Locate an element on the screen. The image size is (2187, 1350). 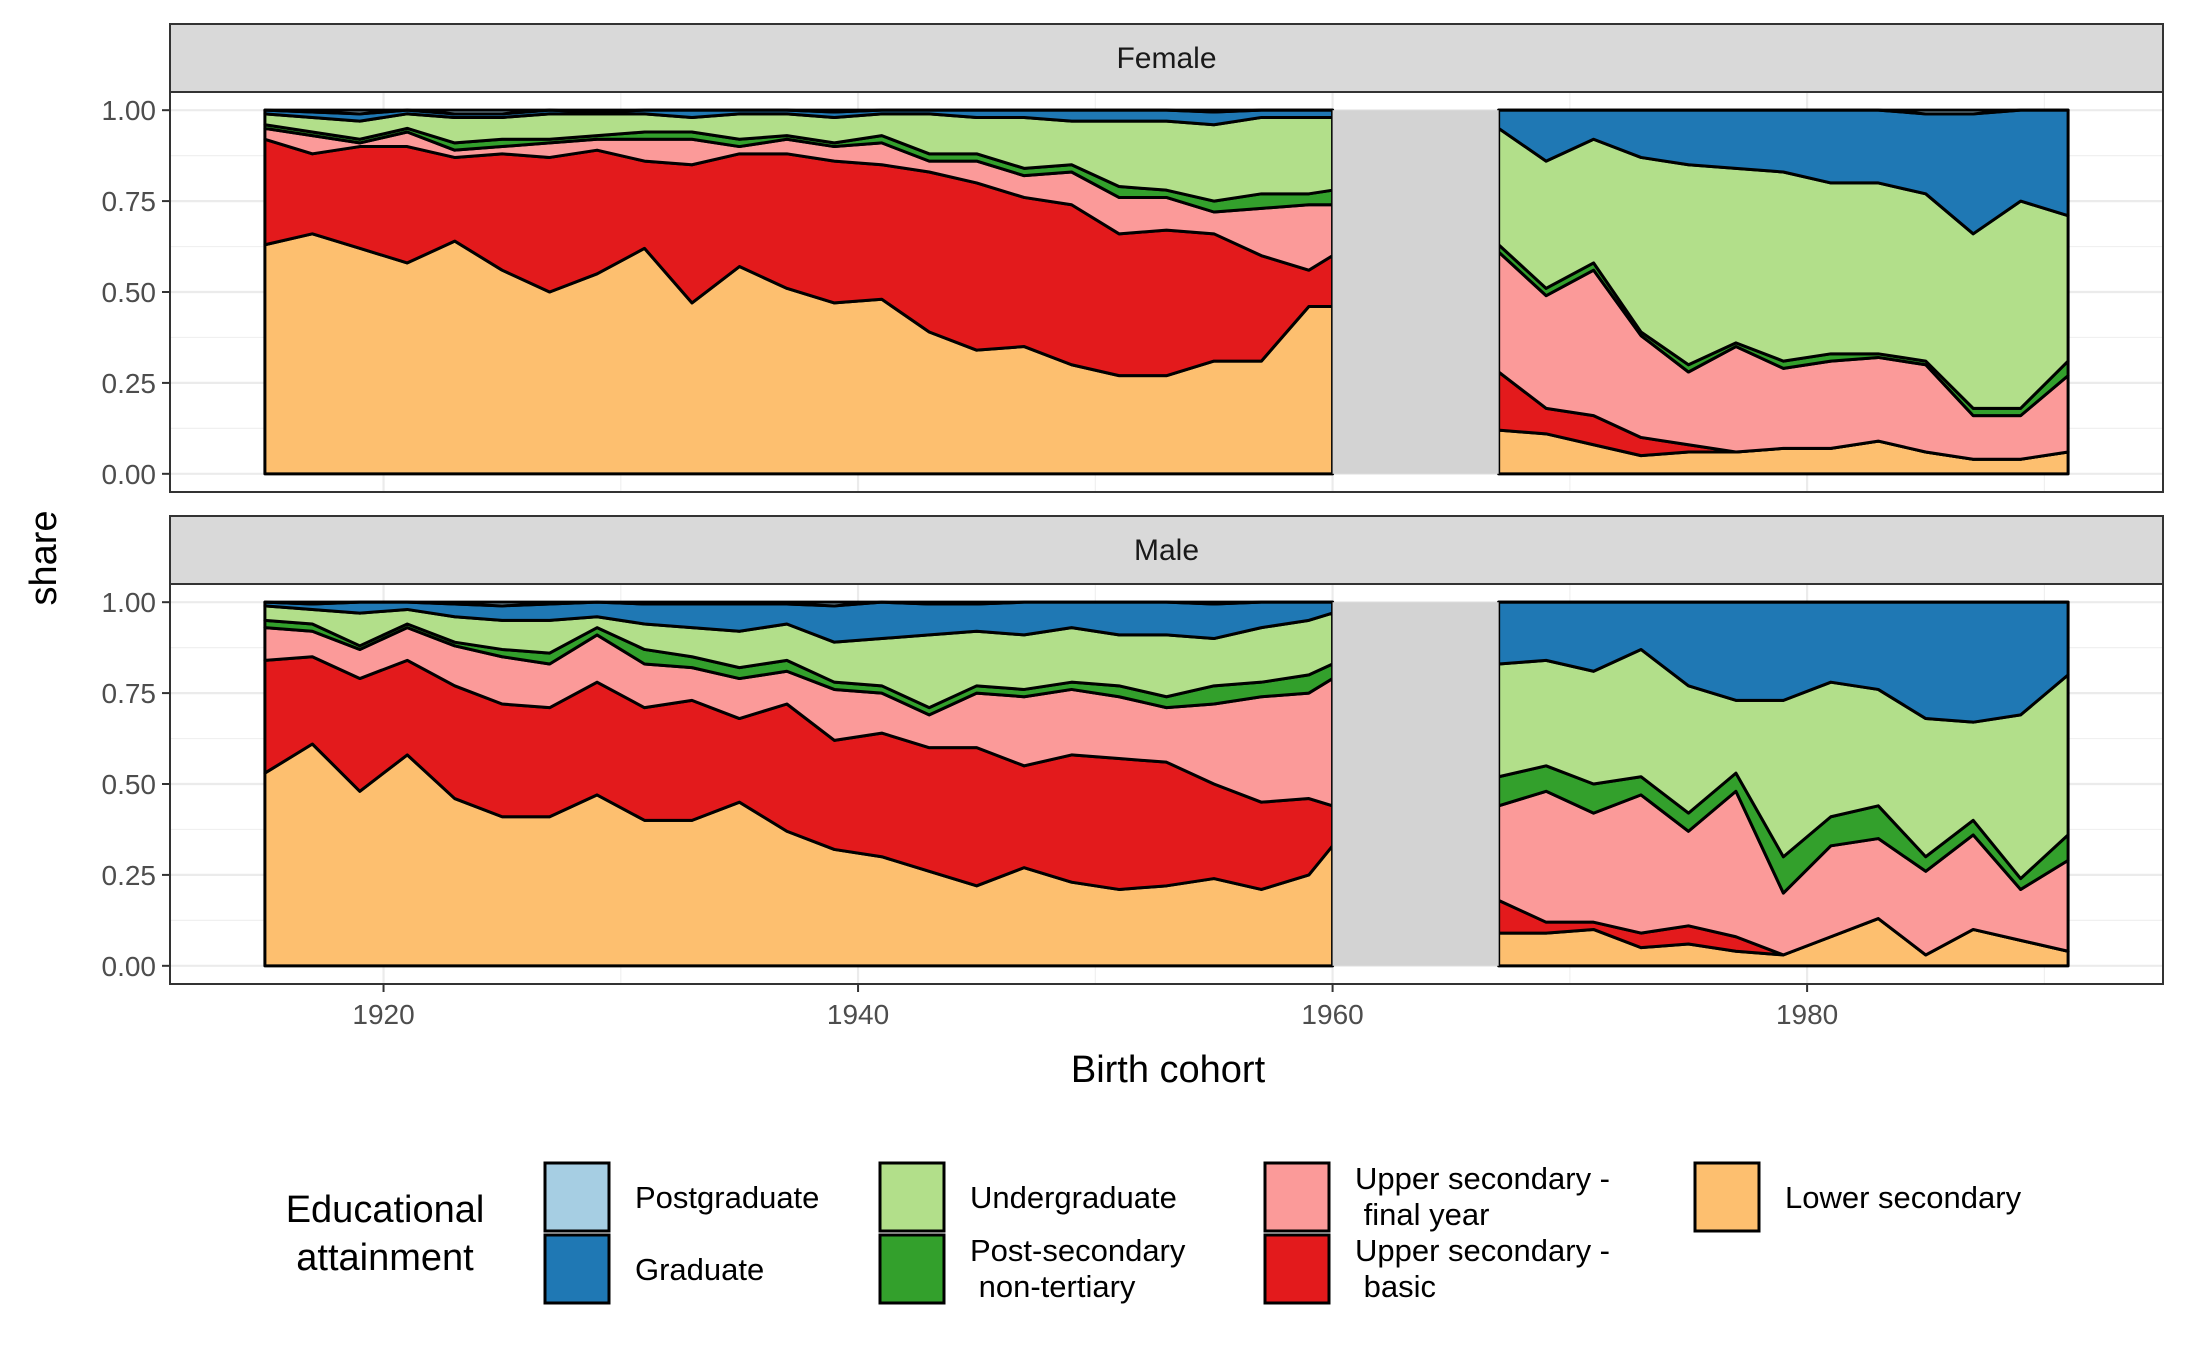
legend-key-upper-final is located at coordinates (1297, 1197).